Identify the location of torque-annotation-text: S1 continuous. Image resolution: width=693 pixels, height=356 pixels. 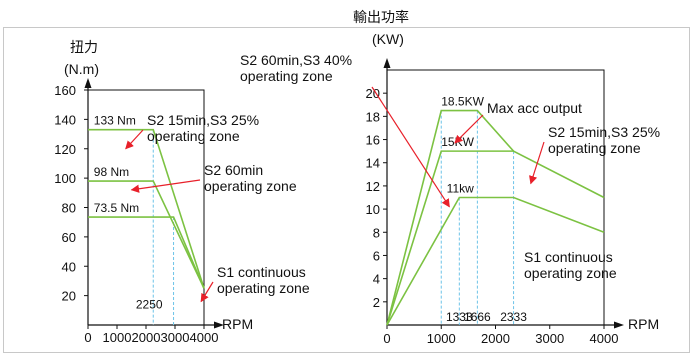
(261, 272).